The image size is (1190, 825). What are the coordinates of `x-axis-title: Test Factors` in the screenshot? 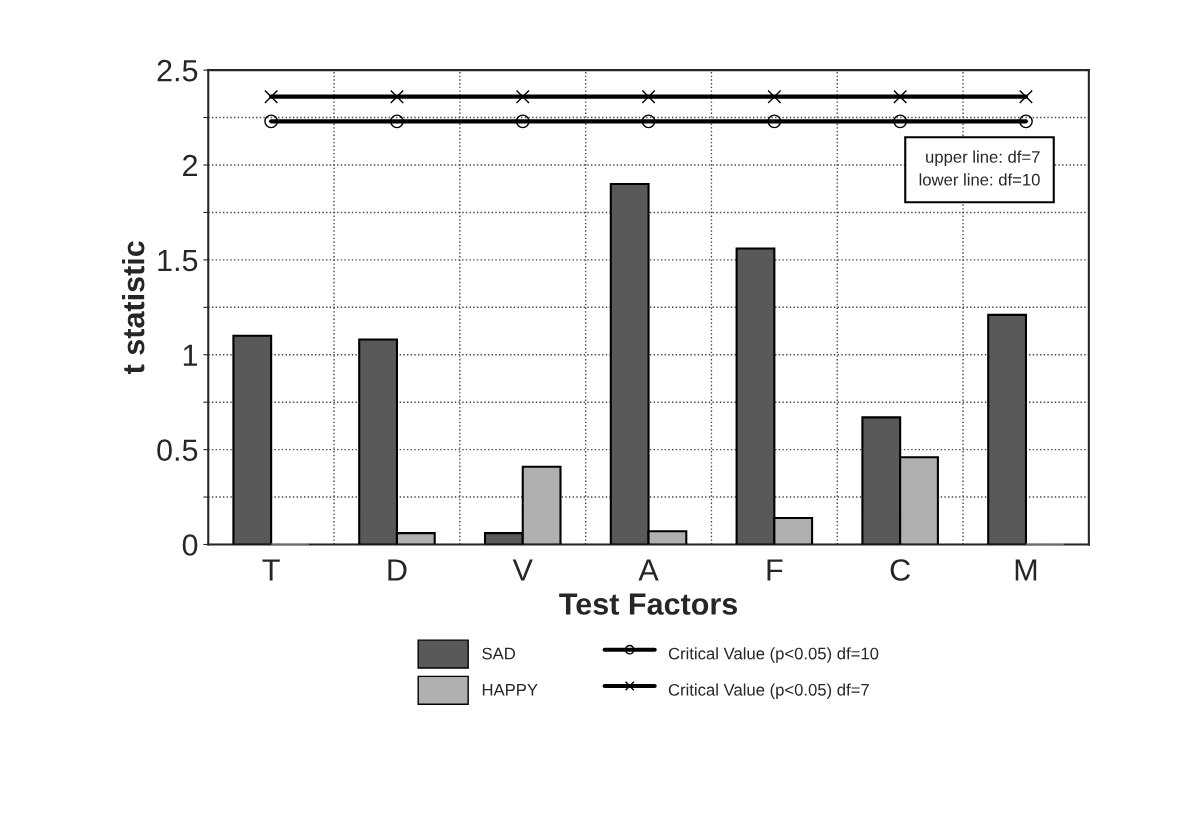 It's located at (648, 604).